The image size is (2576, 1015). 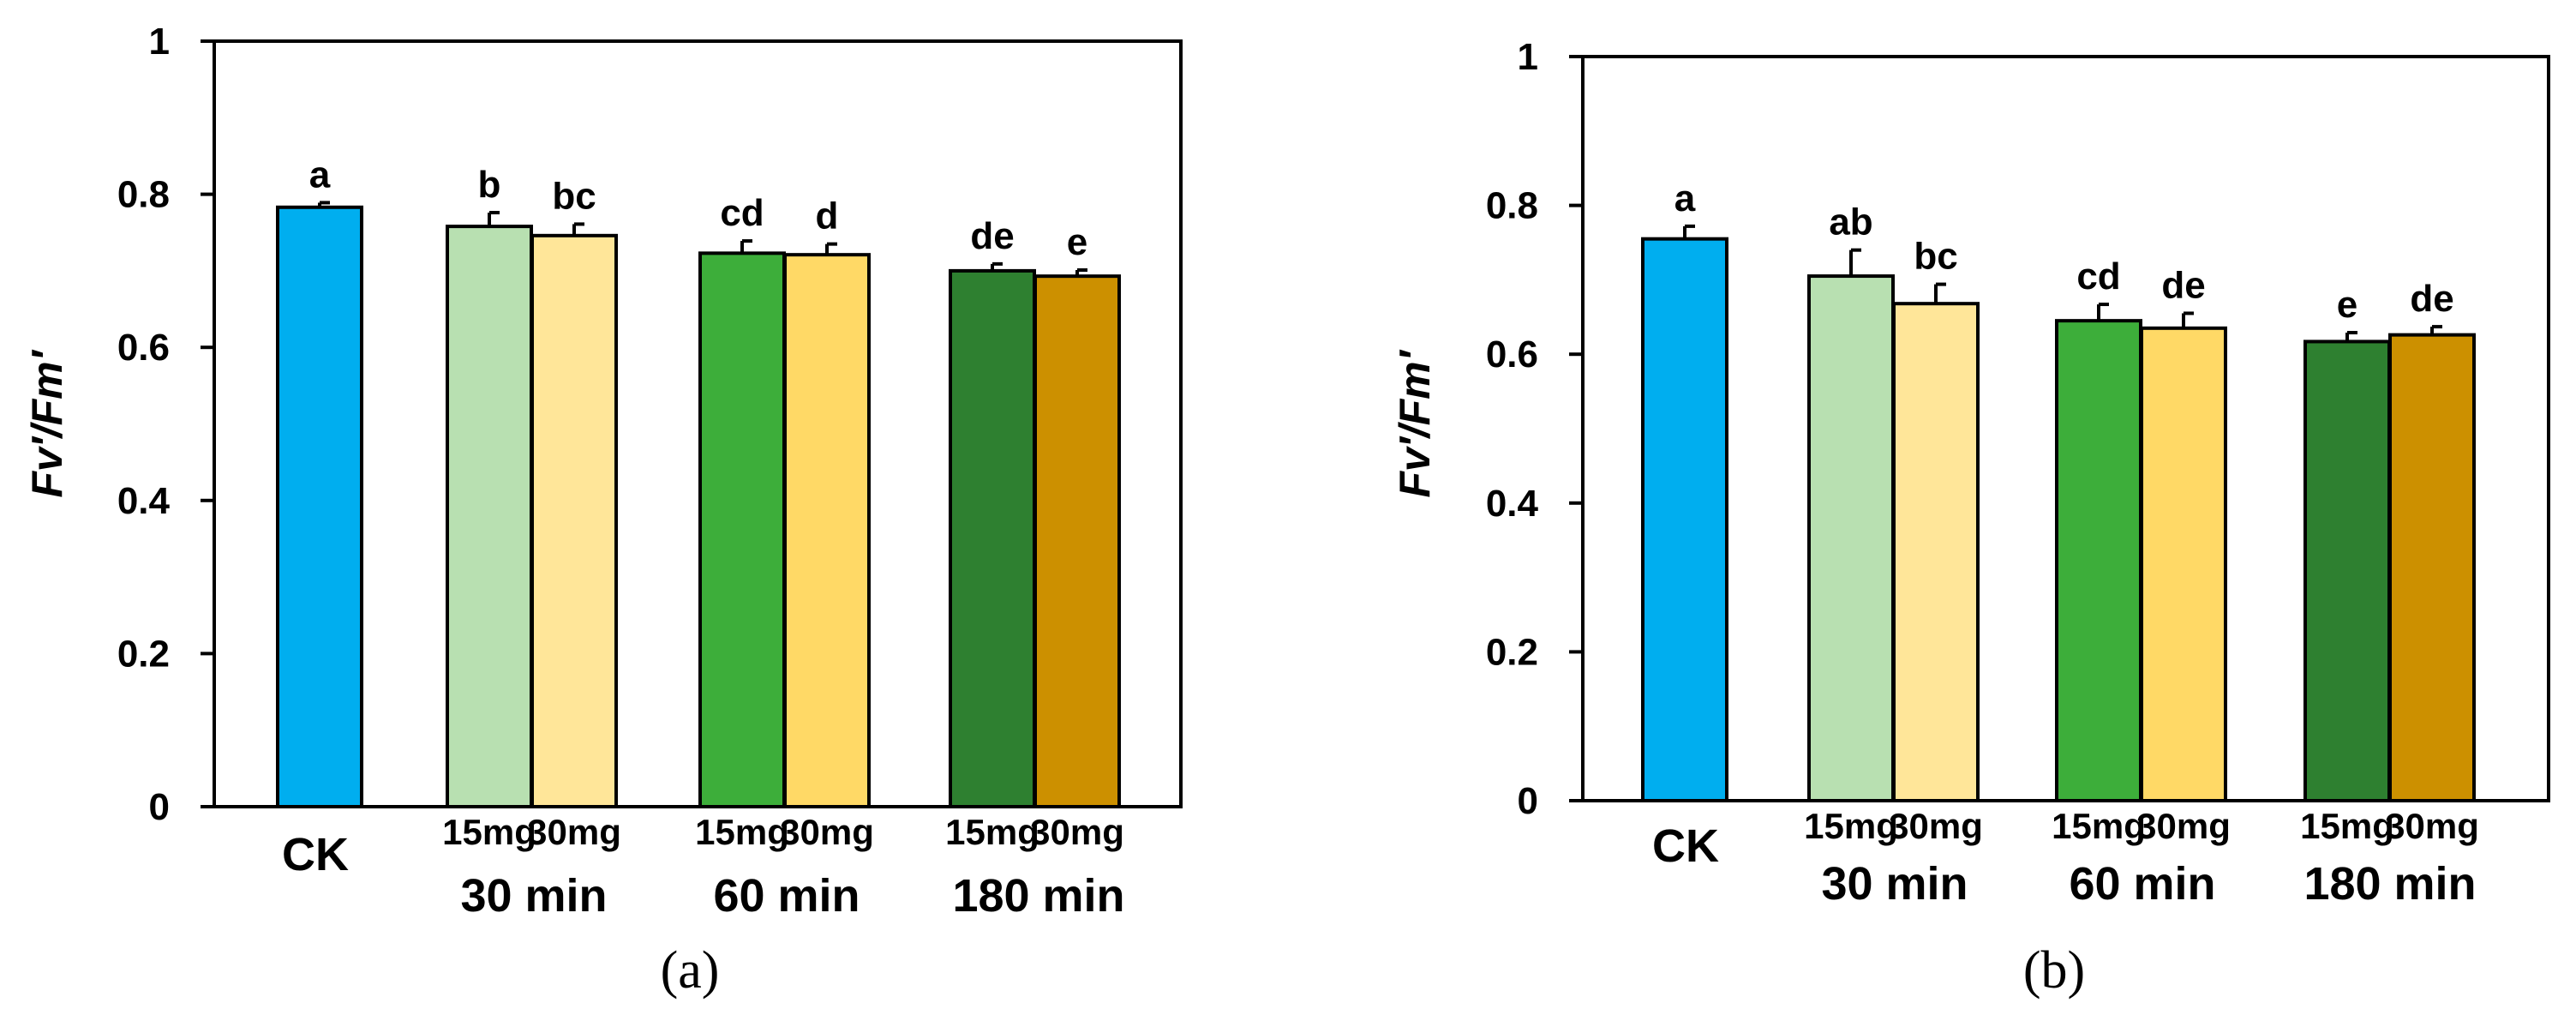 I want to click on significance-letter: ab, so click(x=1850, y=222).